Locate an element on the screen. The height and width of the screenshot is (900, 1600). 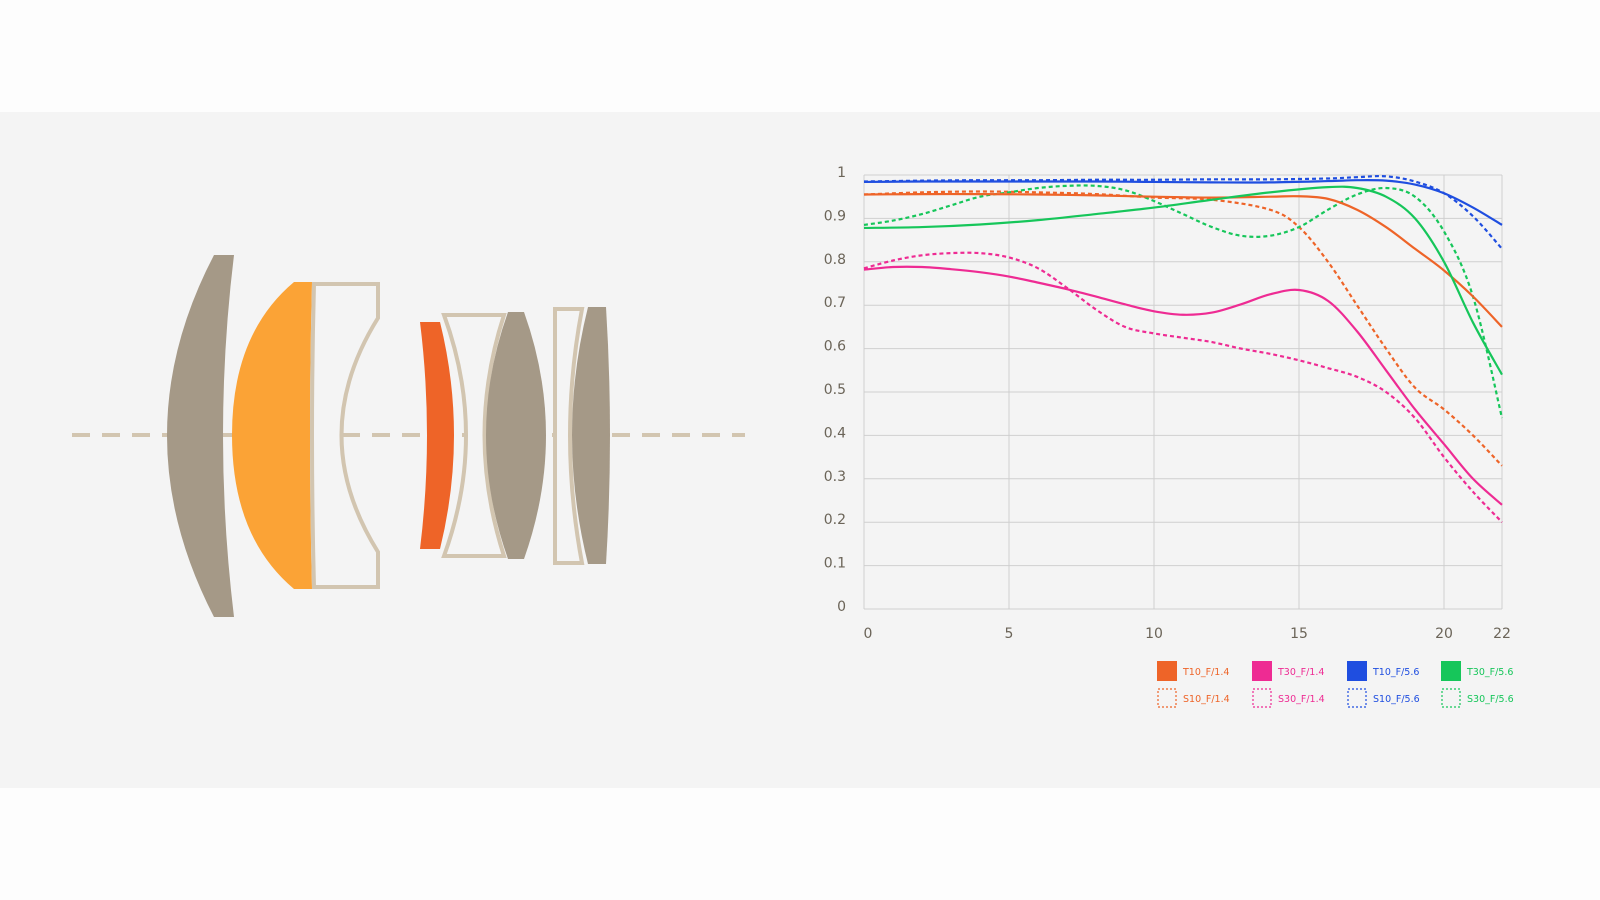
y-tick-label: 0.2 is located at coordinates (835, 520).